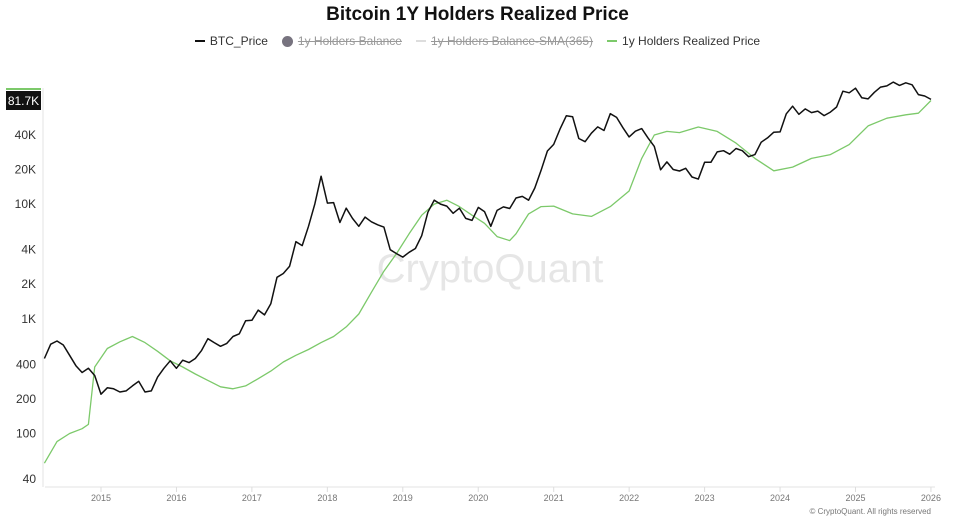 The height and width of the screenshot is (523, 955). Describe the element at coordinates (691, 41) in the screenshot. I see `legend-label: 1y Holders Realized Price` at that location.